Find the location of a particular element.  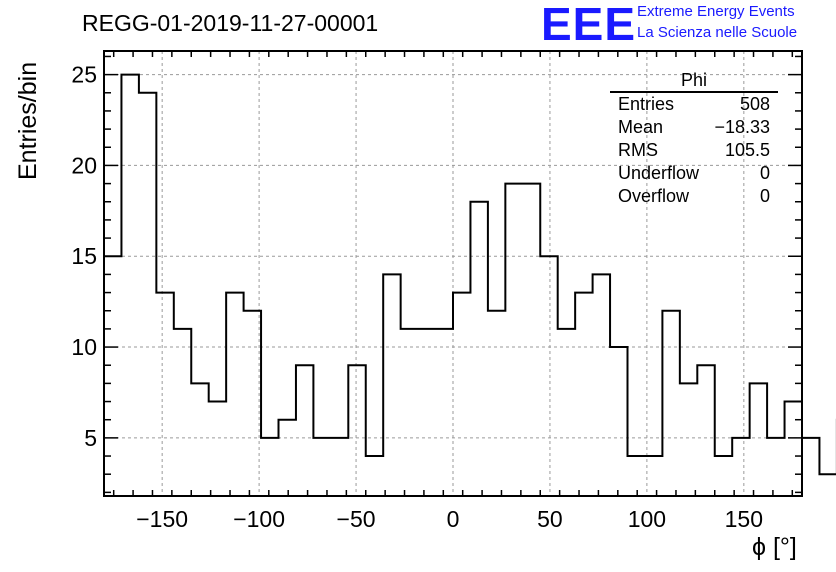

stats-label: RMS is located at coordinates (638, 150).